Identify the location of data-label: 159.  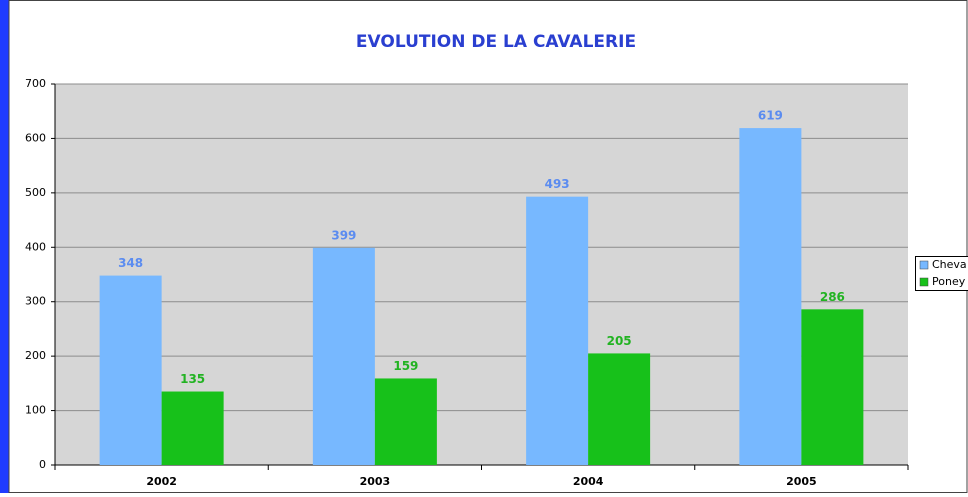
(405, 366).